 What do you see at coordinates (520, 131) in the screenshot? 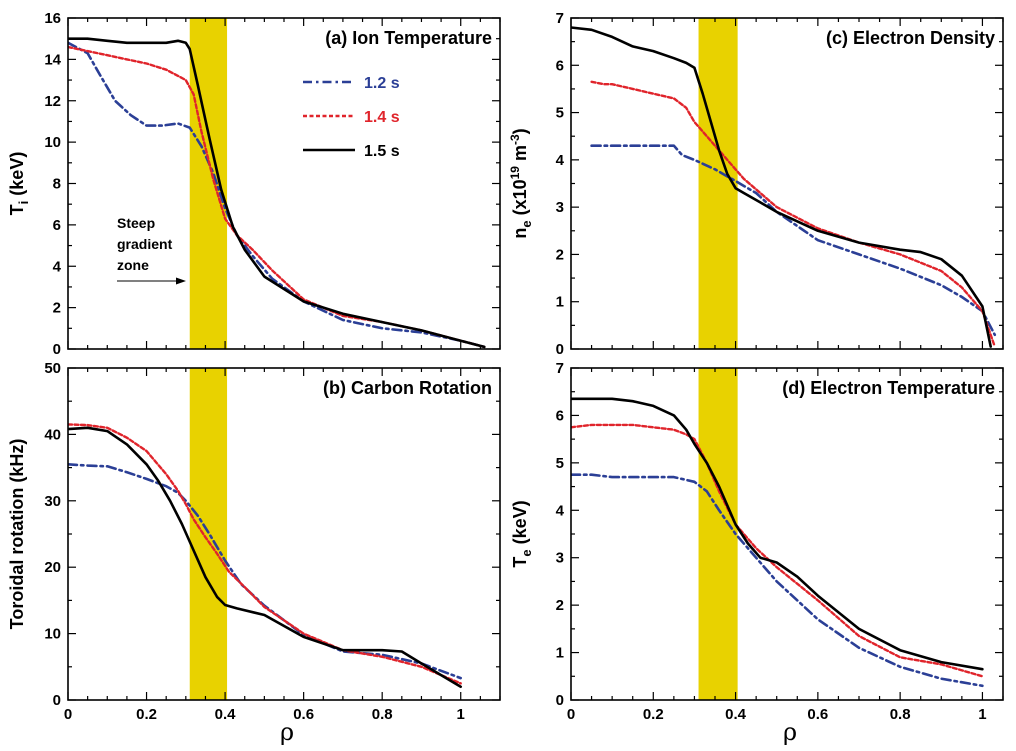
I see `y-label-end: )` at bounding box center [520, 131].